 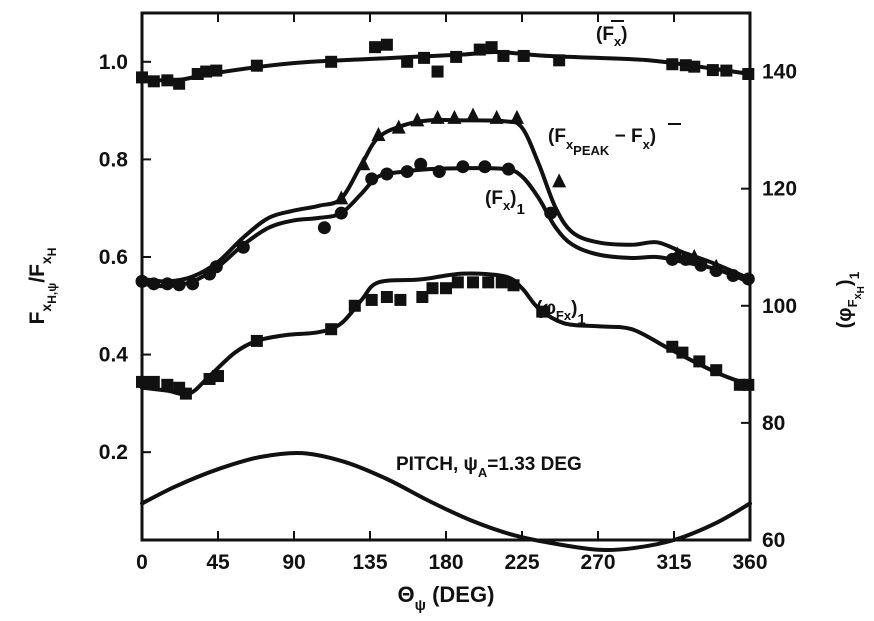 What do you see at coordinates (505, 203) in the screenshot?
I see `annotation-fx1: (Fx)1` at bounding box center [505, 203].